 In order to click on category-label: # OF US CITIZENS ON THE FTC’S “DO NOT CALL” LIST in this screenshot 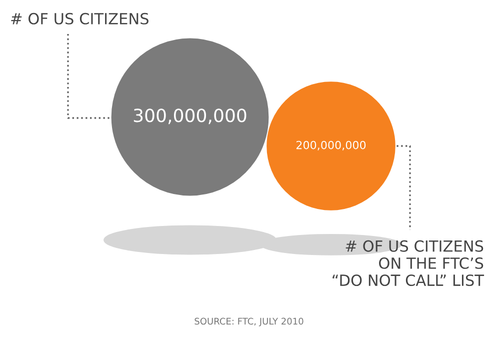, I will do `click(408, 263)`.